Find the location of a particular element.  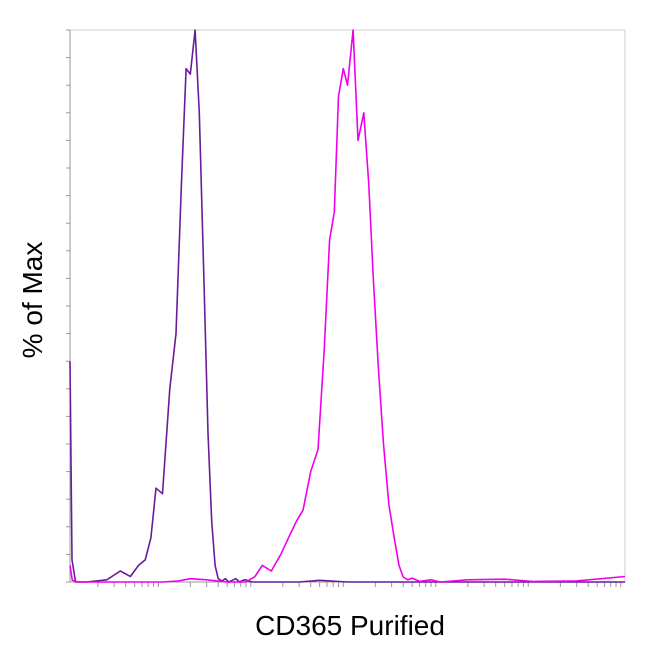

y-axis-ticks is located at coordinates (68, 306).